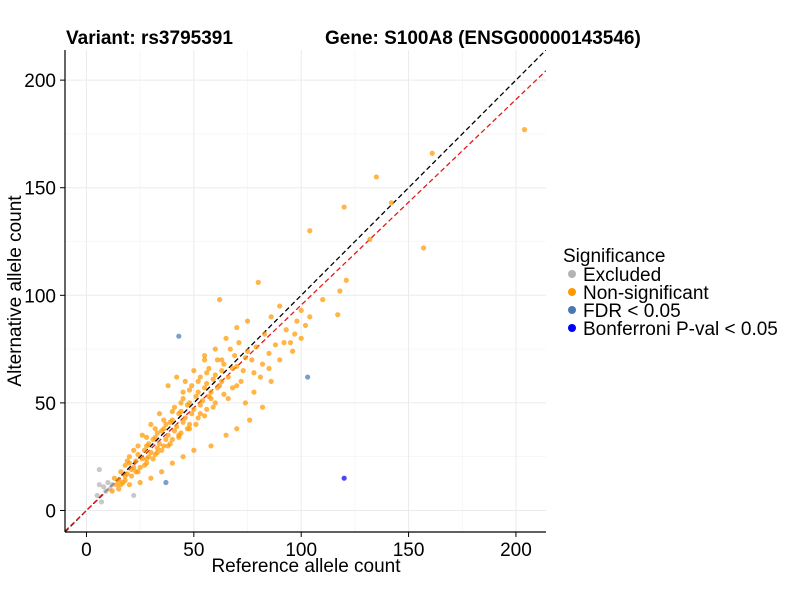 The image size is (800, 600). What do you see at coordinates (40, 189) in the screenshot?
I see `y-tick-label: 150` at bounding box center [40, 189].